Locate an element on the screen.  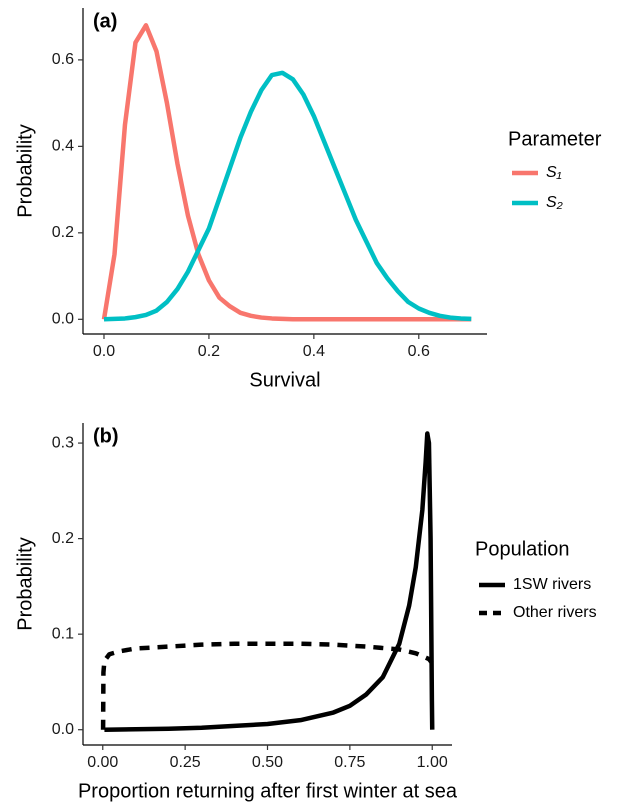
panel-label: (a) is located at coordinates (105, 21).